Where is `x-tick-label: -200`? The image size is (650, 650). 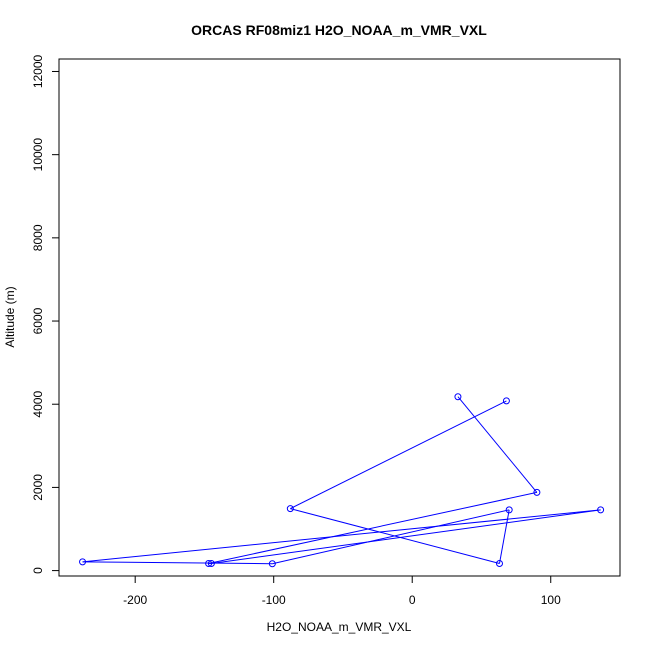 x-tick-label: -200 is located at coordinates (135, 600).